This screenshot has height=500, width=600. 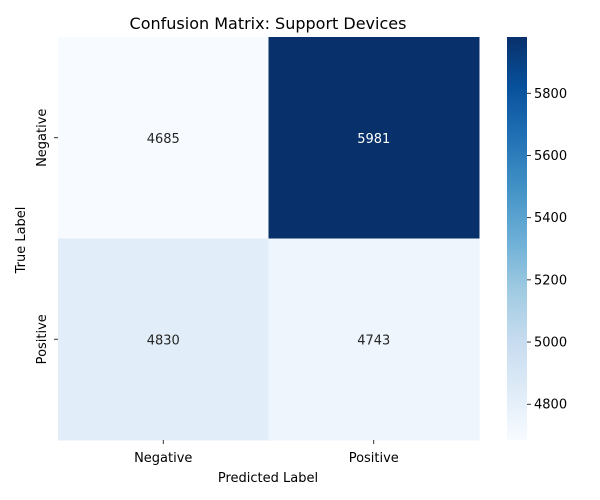 I want to click on x-tick-label: Negative, so click(x=163, y=458).